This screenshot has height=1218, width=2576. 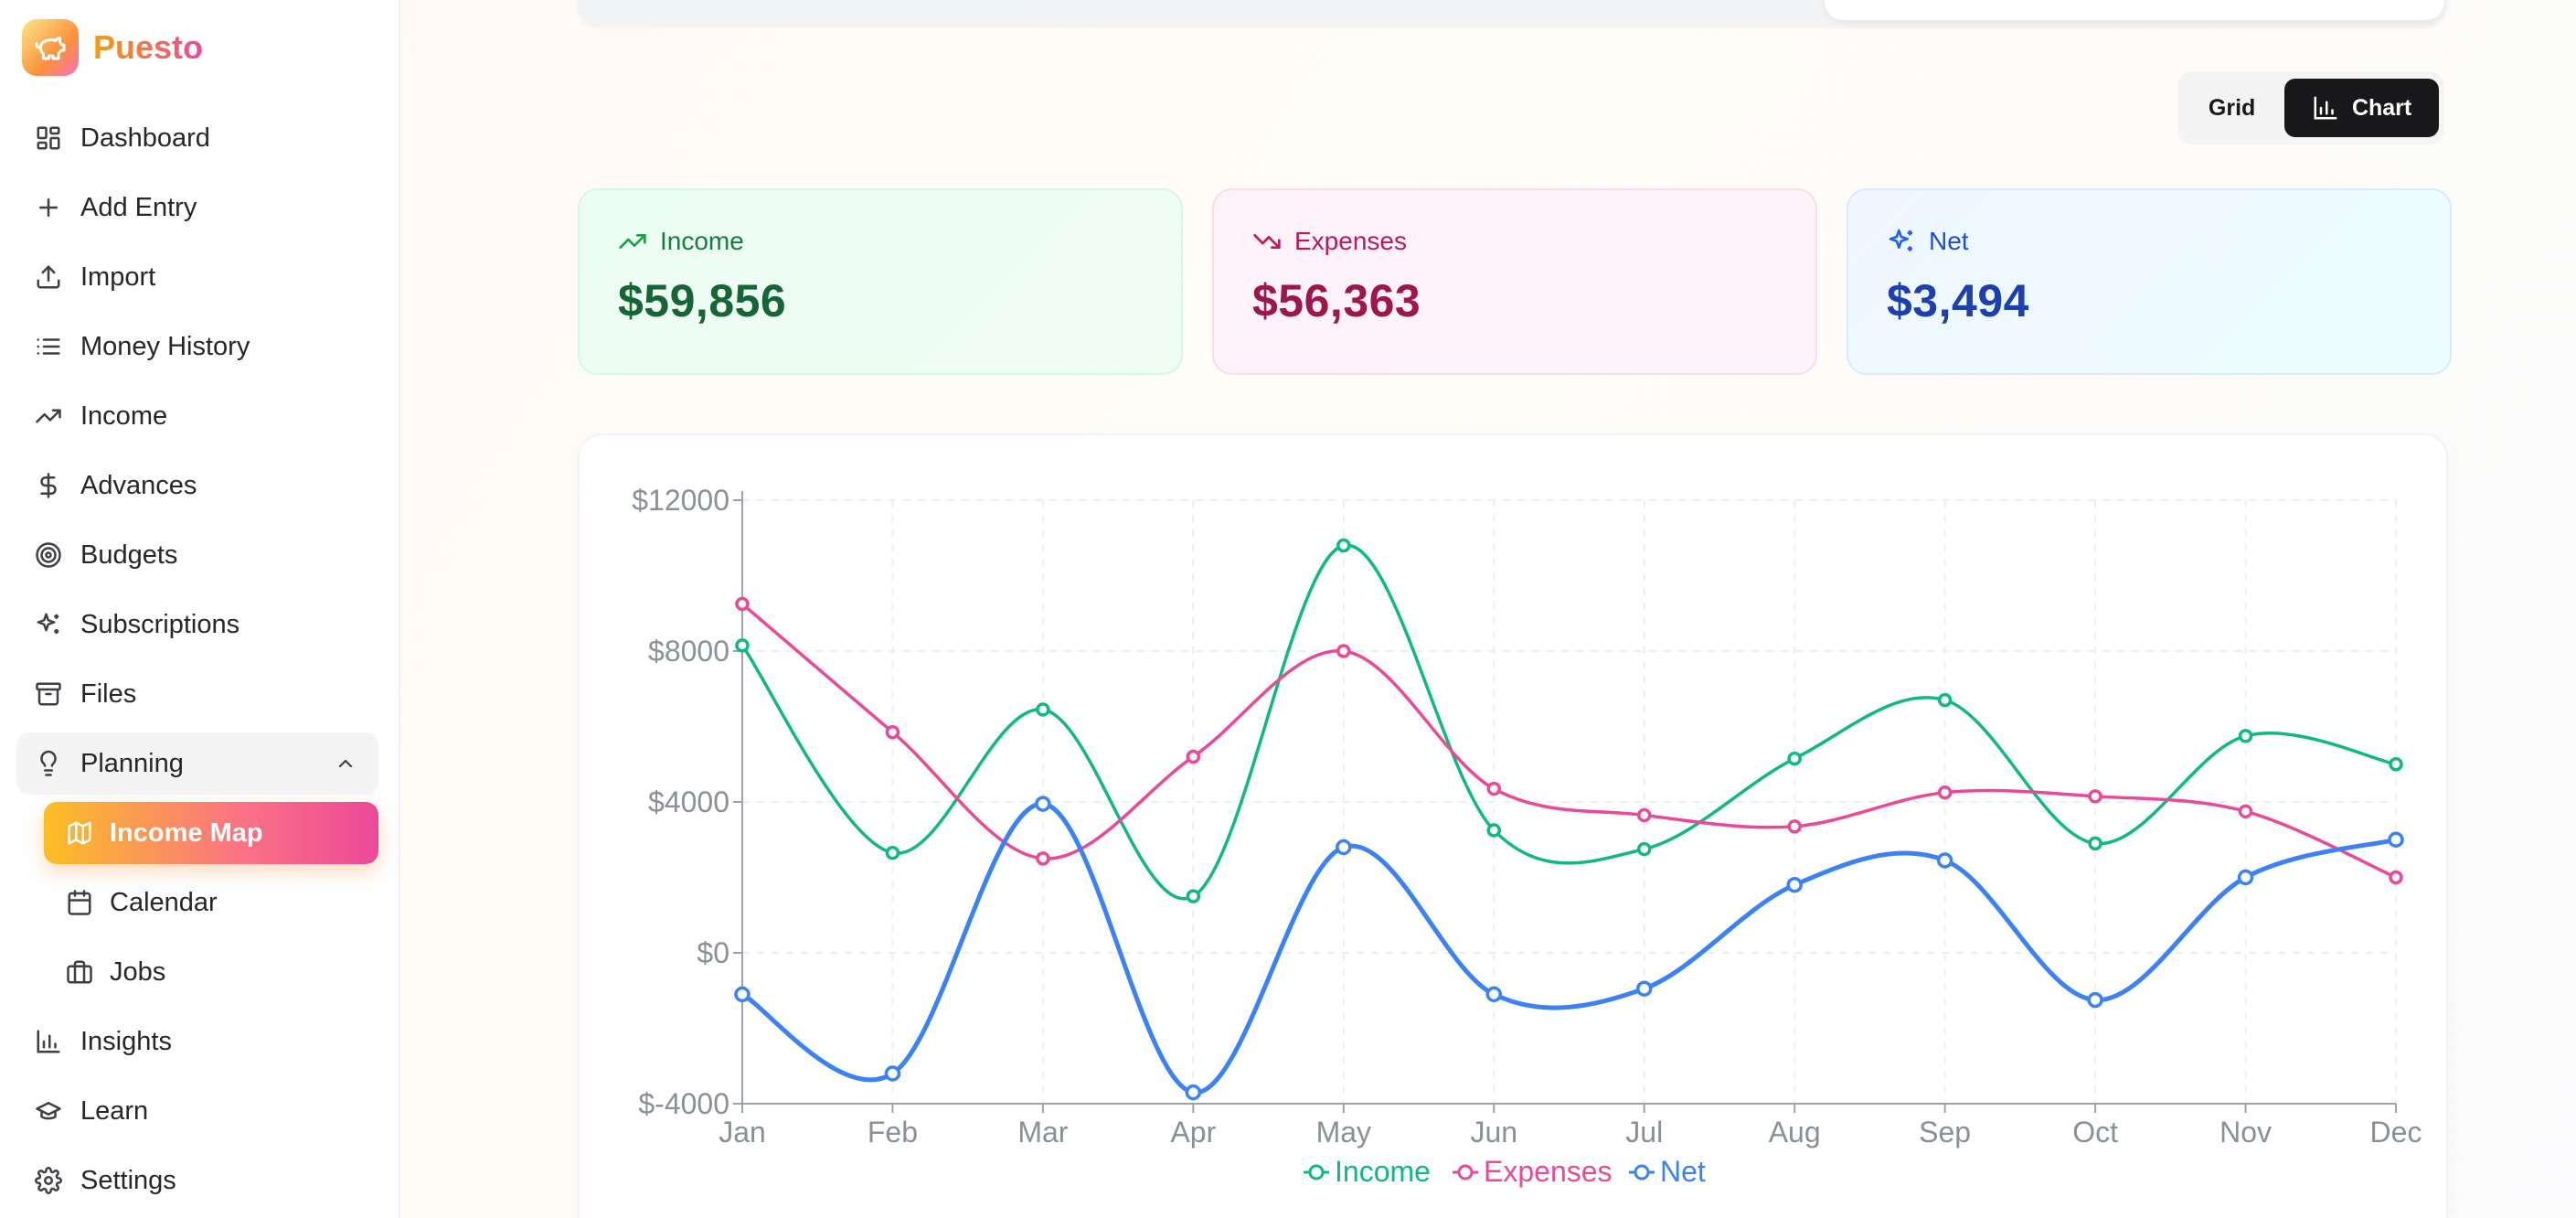 I want to click on x-tick-label: Oct, so click(x=2095, y=1132).